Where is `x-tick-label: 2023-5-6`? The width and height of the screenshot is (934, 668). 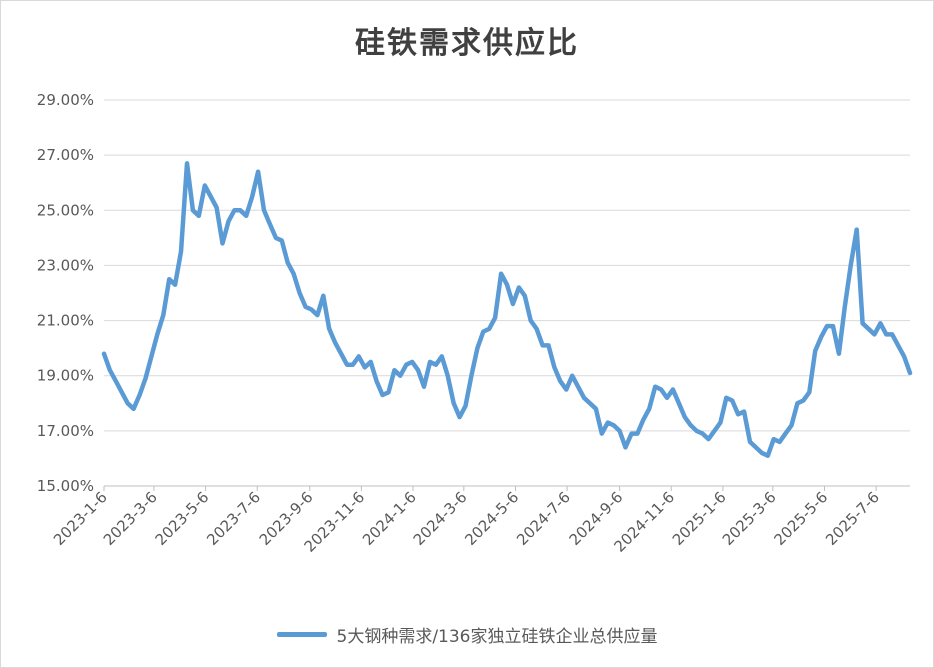
x-tick-label: 2023-5-6 is located at coordinates (182, 518).